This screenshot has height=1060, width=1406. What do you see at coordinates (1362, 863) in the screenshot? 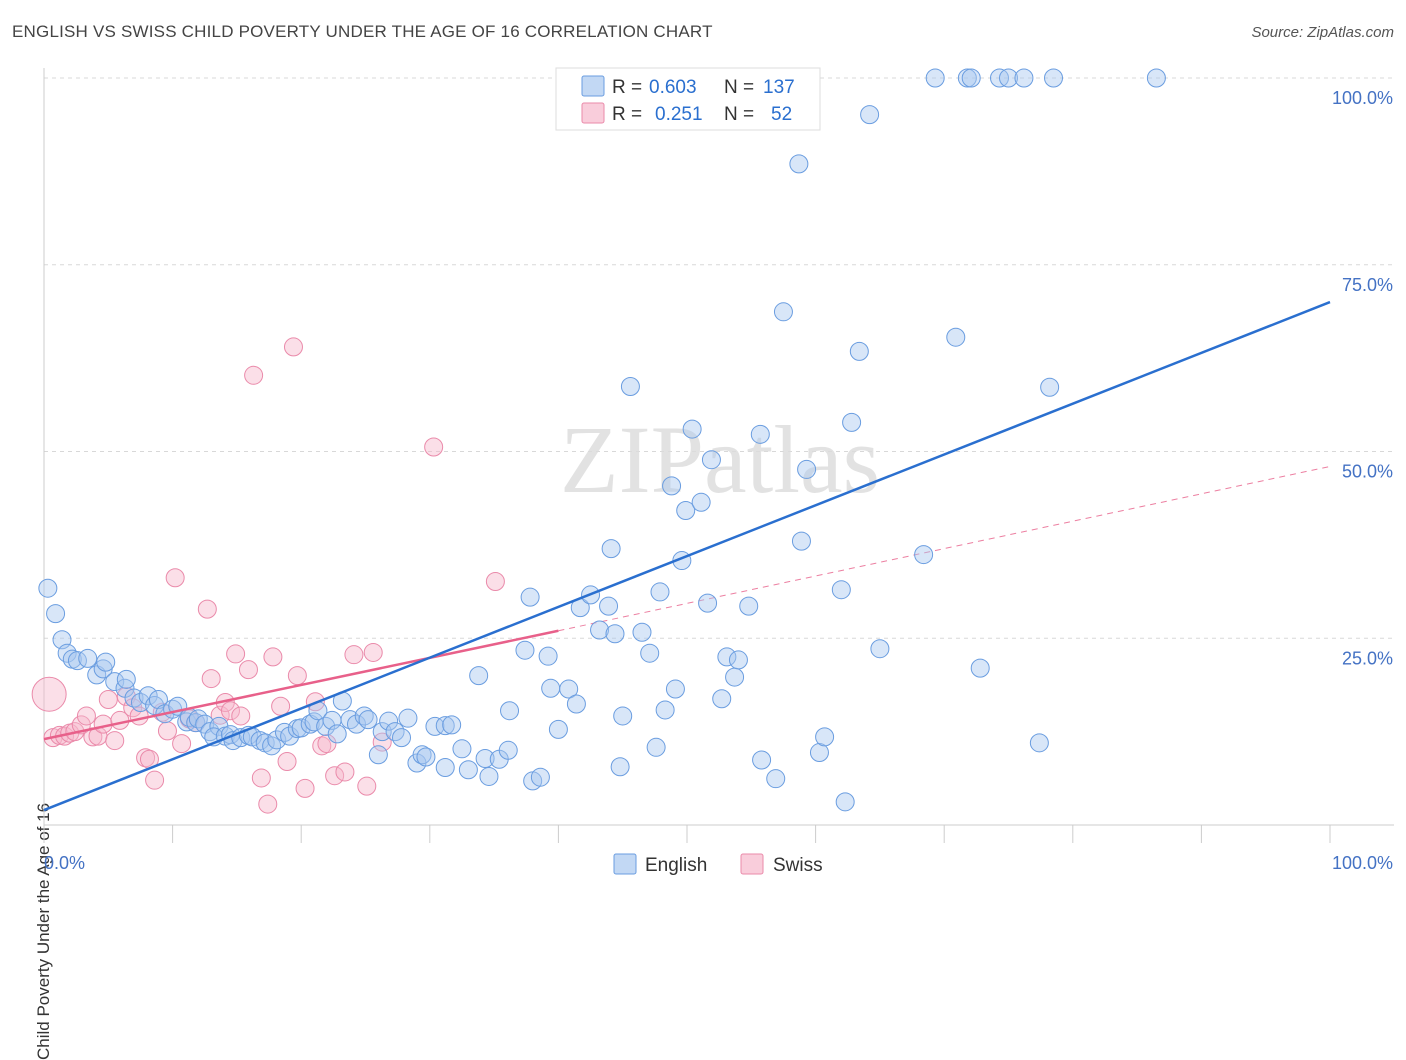
I see `x-tick-label: 100.0%` at bounding box center [1362, 863].